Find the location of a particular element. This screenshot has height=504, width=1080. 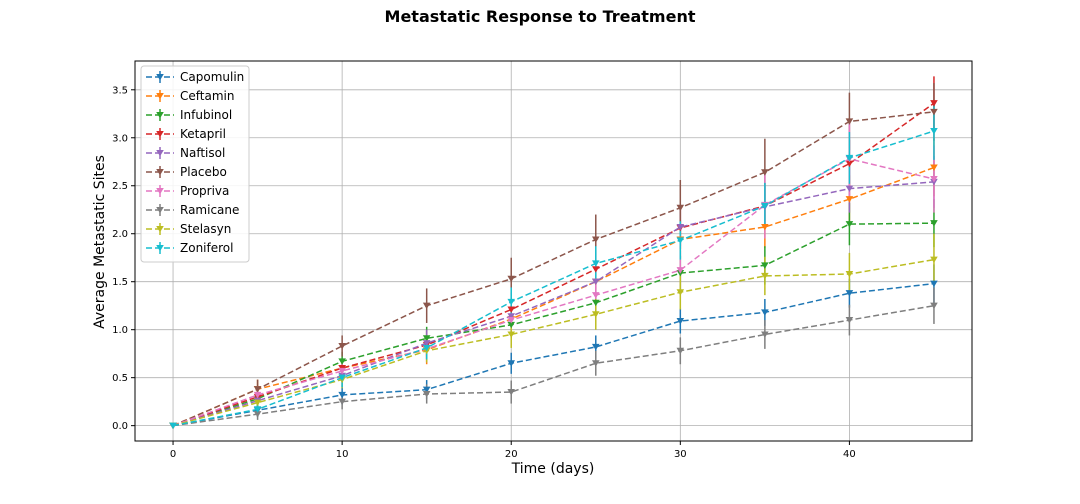

x-tick-label: 40 is located at coordinates (849, 454).